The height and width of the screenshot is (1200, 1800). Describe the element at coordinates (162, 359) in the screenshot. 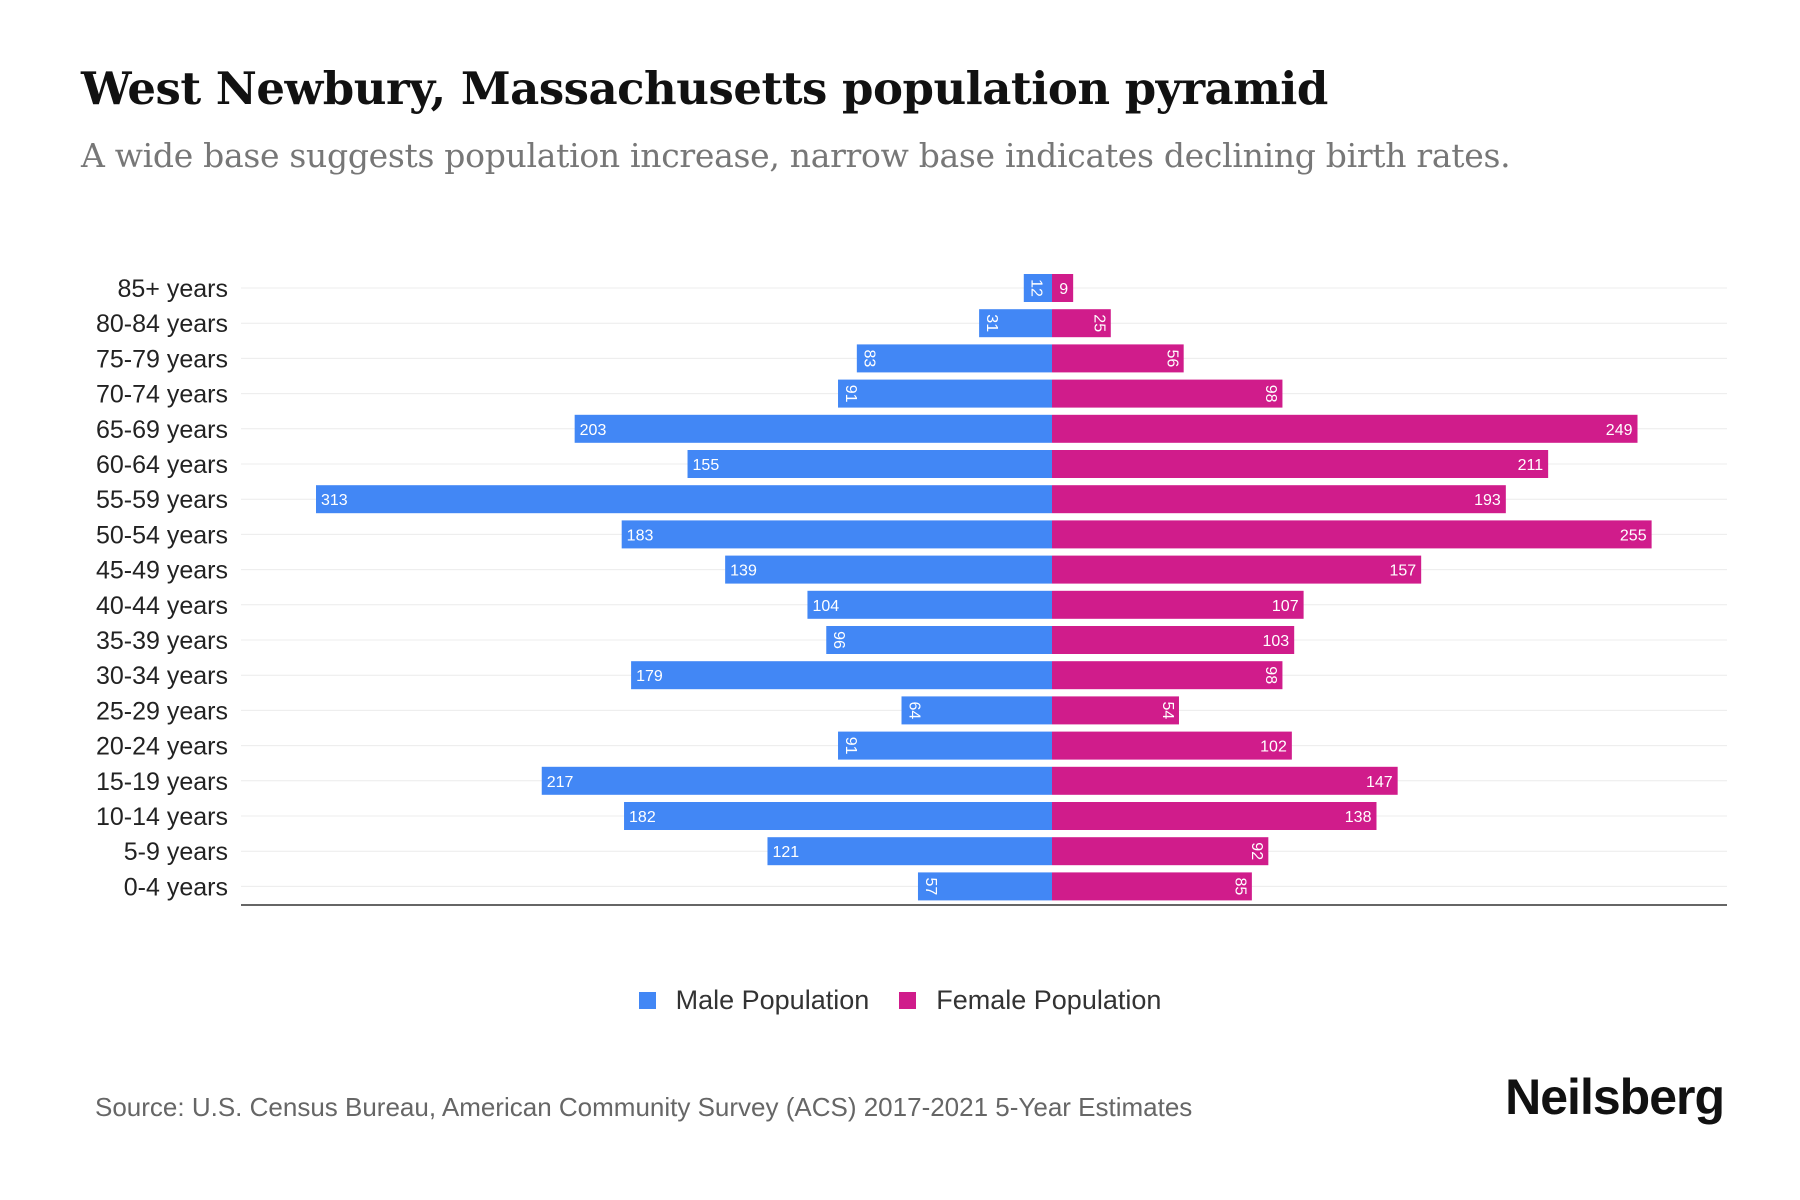

I see `y-tick-label: 75-79 years` at that location.